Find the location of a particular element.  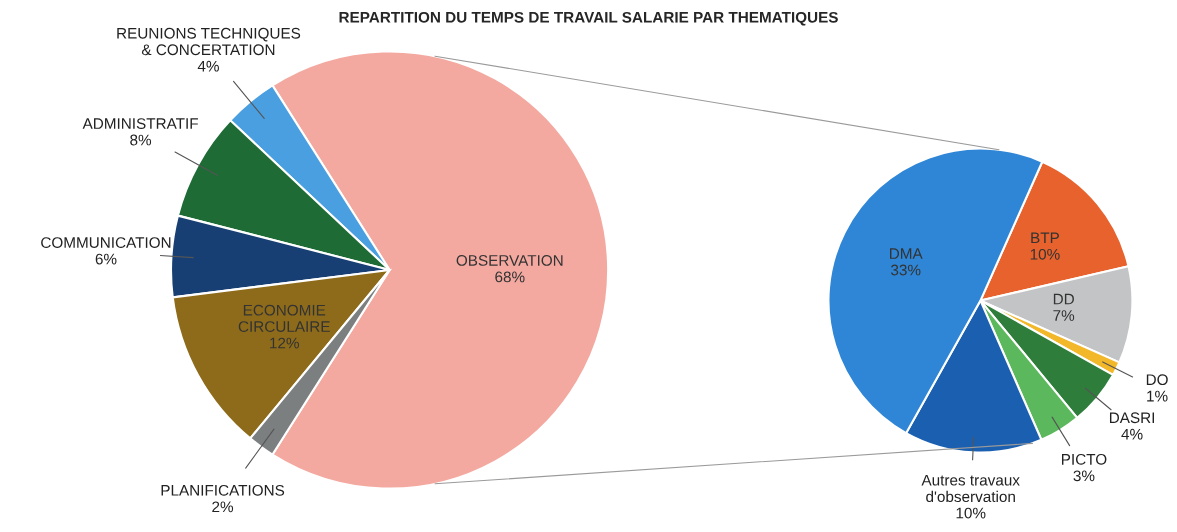

slice-label: DO is located at coordinates (1157, 380).